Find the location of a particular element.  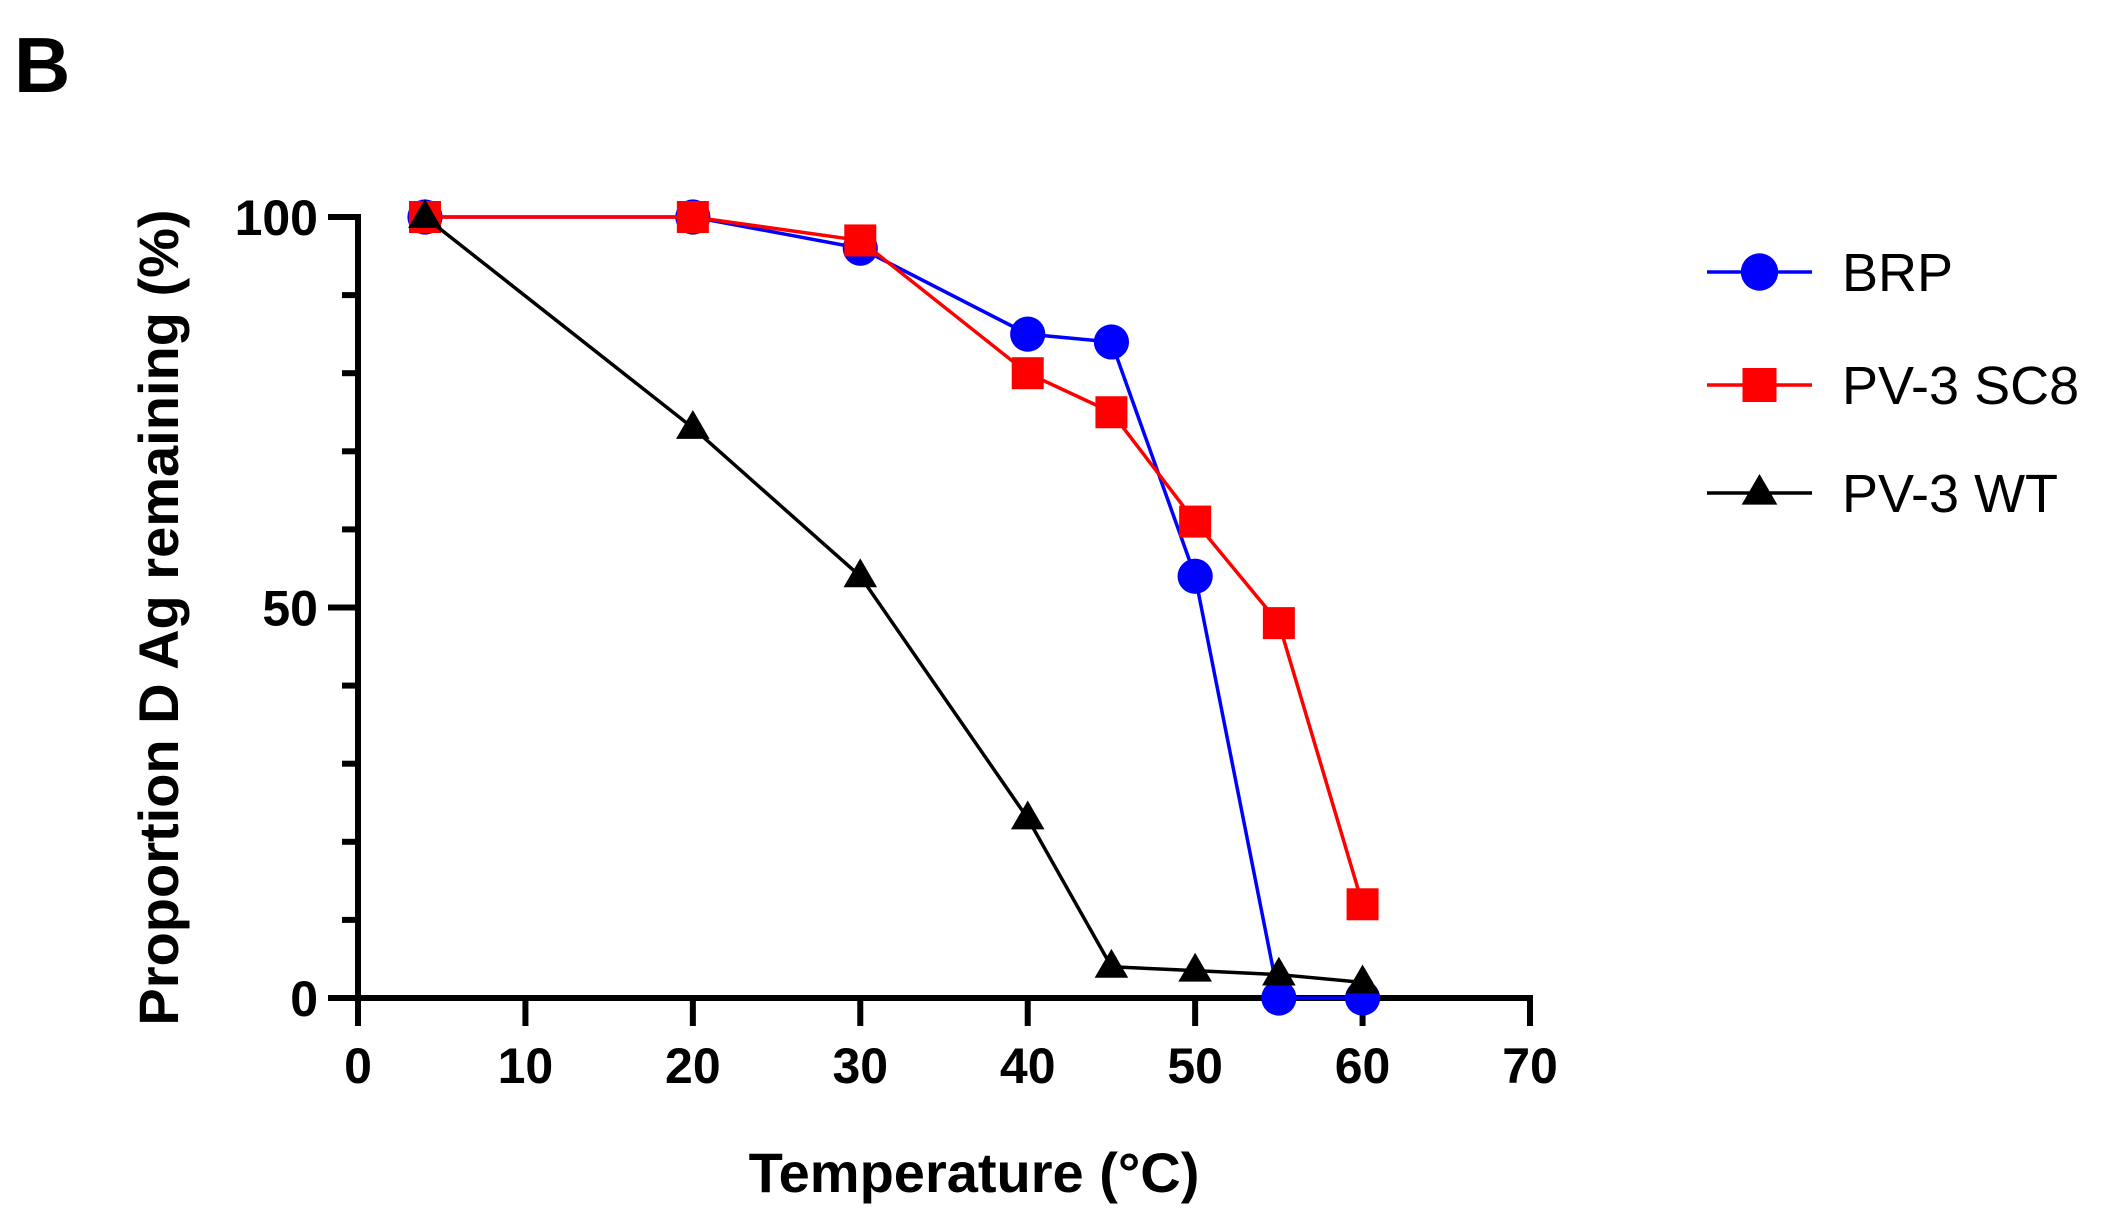

x-tick-label: 20 is located at coordinates (693, 1066).